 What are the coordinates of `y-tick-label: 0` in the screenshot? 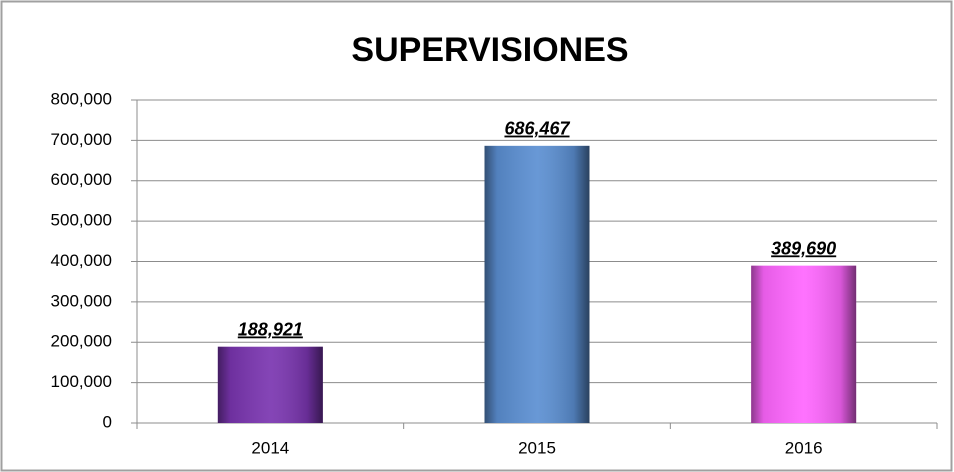 It's located at (107, 421).